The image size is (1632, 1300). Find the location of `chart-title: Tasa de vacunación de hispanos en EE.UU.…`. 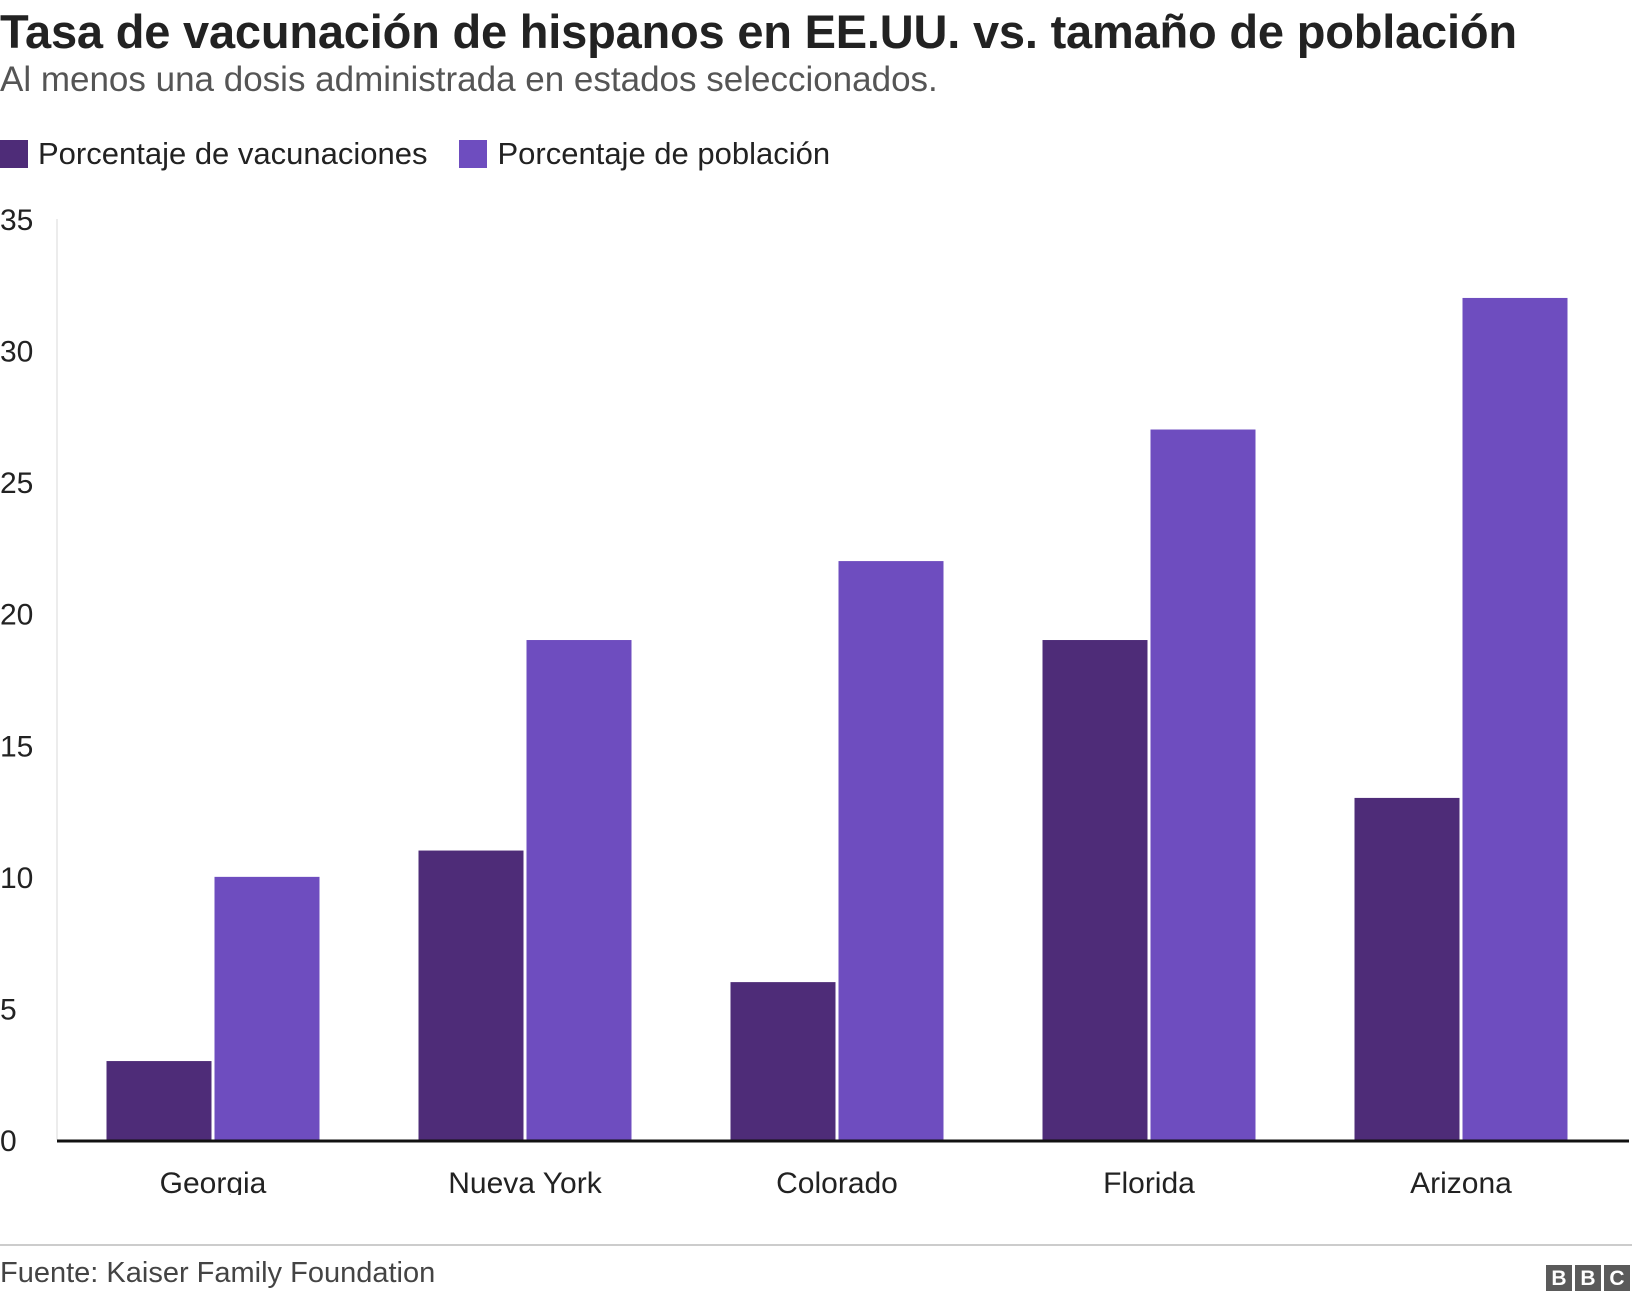

chart-title: Tasa de vacunación de hispanos en EE.UU.… is located at coordinates (758, 31).